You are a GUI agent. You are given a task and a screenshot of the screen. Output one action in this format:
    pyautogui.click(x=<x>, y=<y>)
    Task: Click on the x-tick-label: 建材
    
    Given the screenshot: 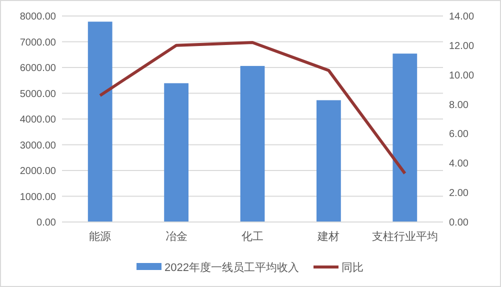 What is the action you would take?
    pyautogui.click(x=328, y=236)
    